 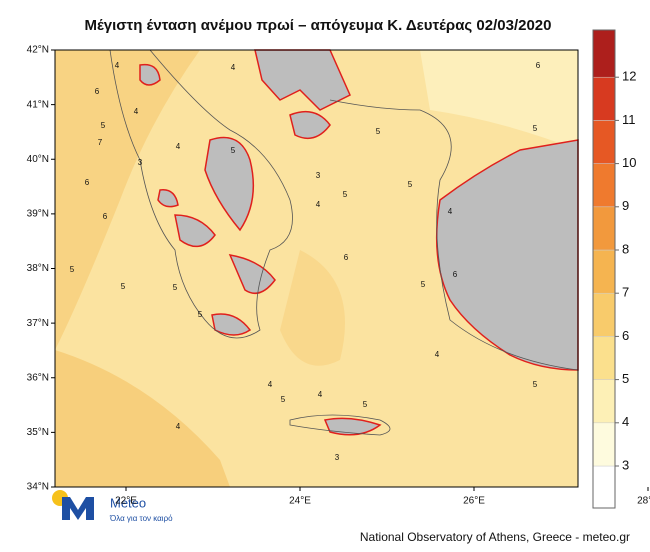 What do you see at coordinates (629, 76) in the screenshot?
I see `colorbar-label: 12` at bounding box center [629, 76].